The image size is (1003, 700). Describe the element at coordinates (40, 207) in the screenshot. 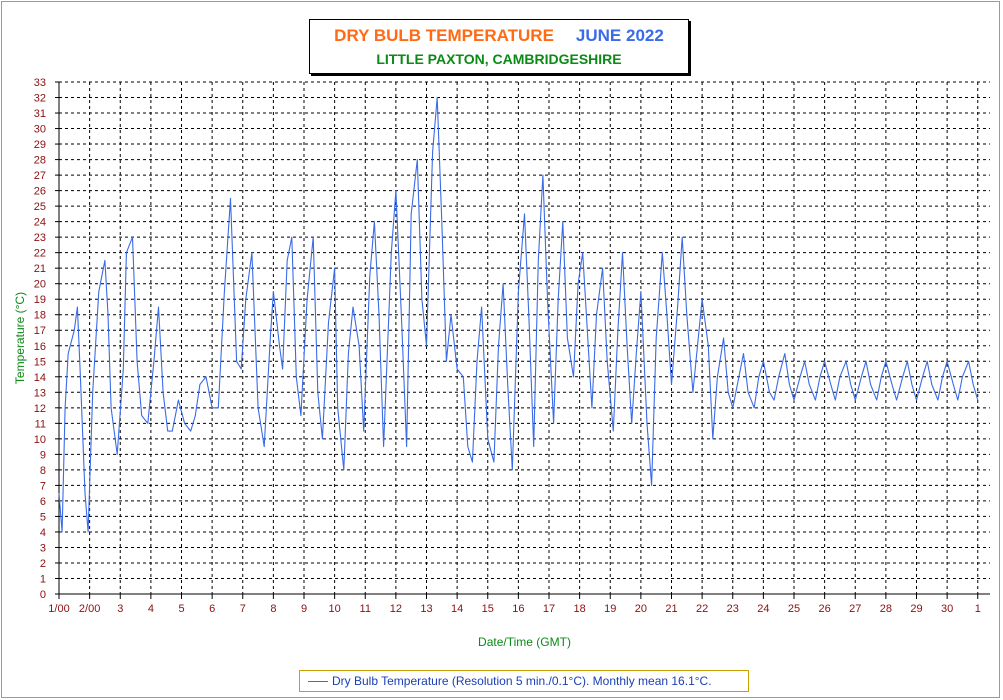

I see `y-tick-label: 25` at that location.